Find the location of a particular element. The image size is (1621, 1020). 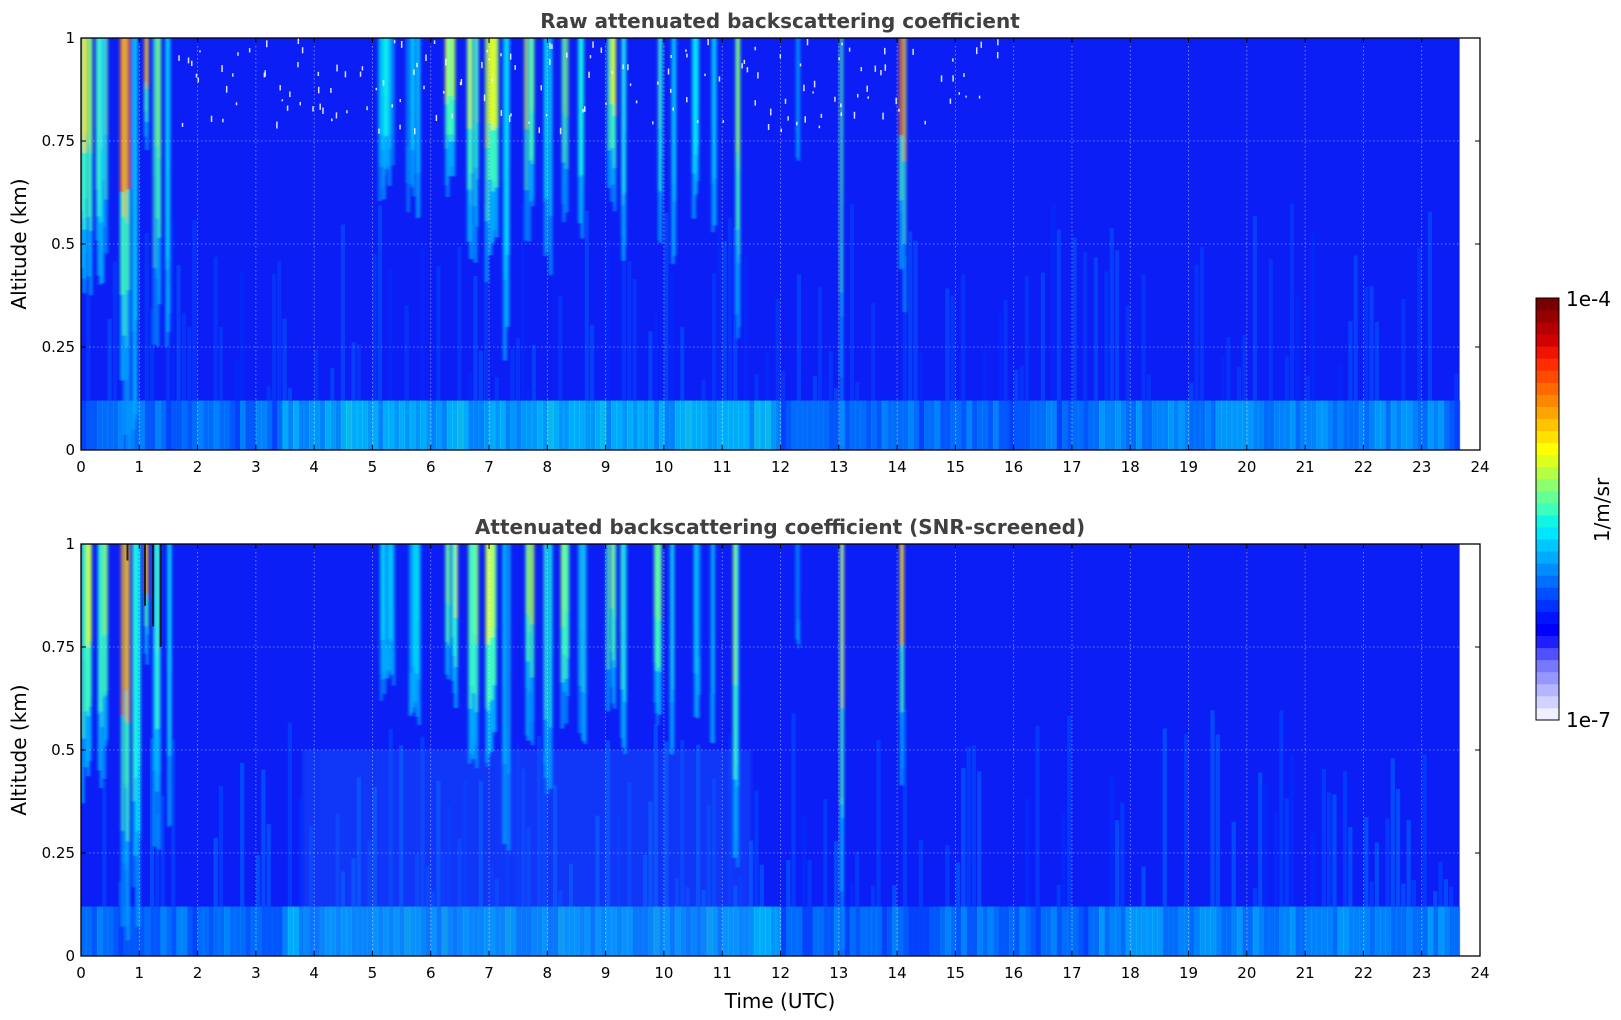

x-tick-label: 21 is located at coordinates (1305, 467).